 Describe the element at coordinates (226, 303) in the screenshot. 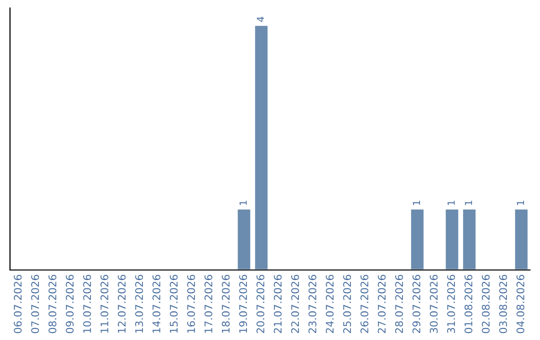

I see `x-tick-label: 18.07.2026` at that location.